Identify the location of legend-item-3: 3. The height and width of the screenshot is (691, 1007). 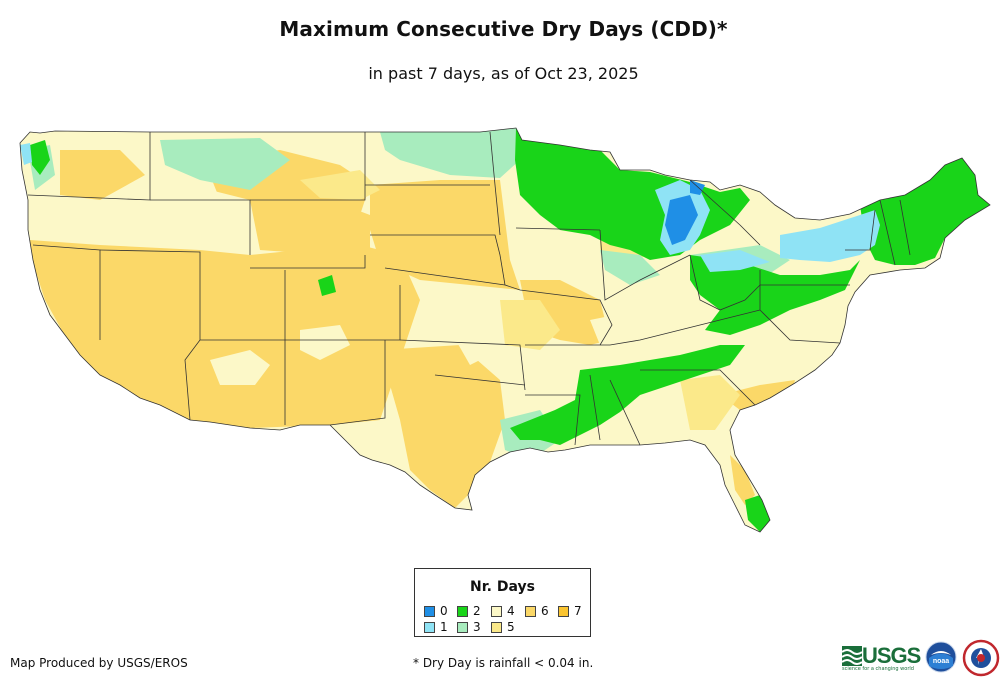
(469, 627).